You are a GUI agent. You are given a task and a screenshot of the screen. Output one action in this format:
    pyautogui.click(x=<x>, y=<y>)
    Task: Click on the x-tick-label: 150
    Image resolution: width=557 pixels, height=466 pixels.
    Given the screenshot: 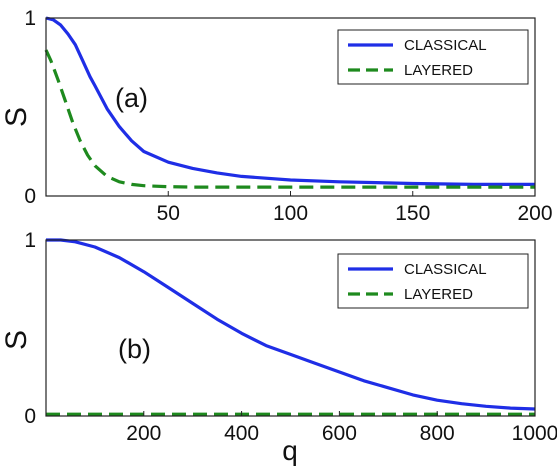 What is the action you would take?
    pyautogui.click(x=412, y=213)
    